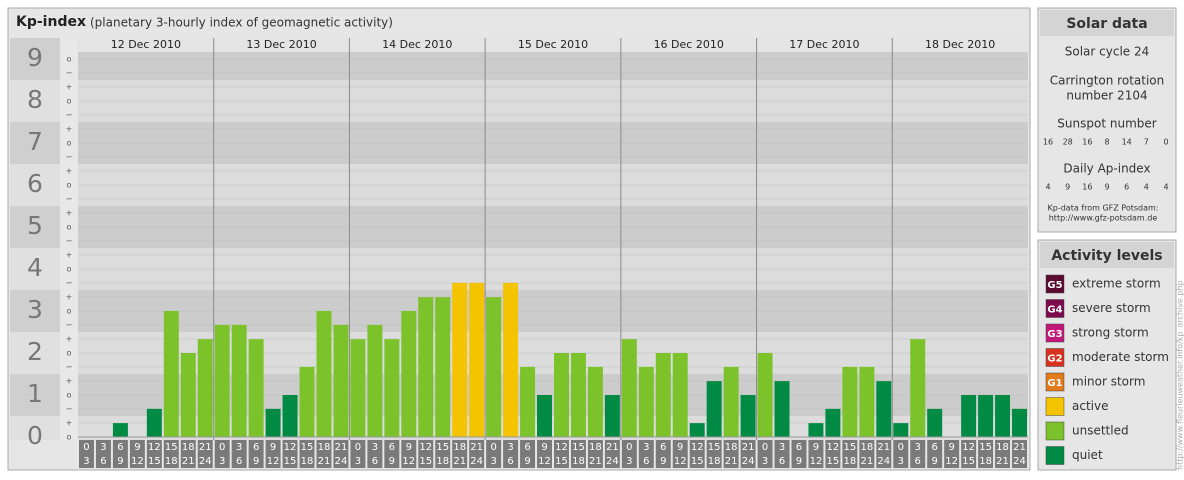 The width and height of the screenshot is (1184, 480). I want to click on date-label: 18 Dec 2010, so click(960, 44).